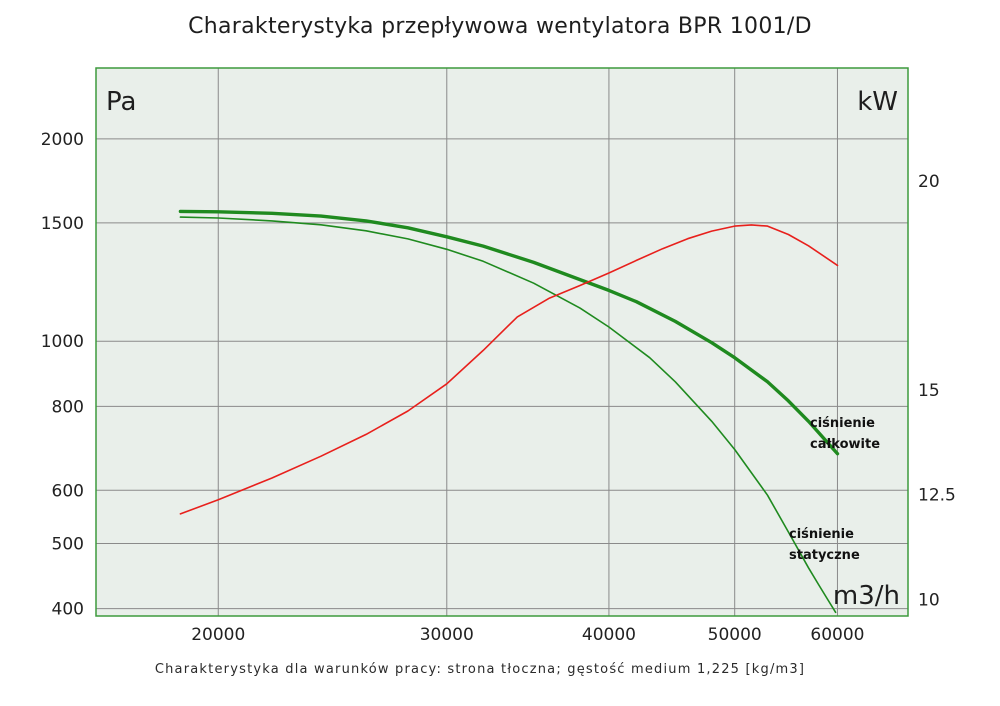  I want to click on y-left-tick-label: 800, so click(68, 407).